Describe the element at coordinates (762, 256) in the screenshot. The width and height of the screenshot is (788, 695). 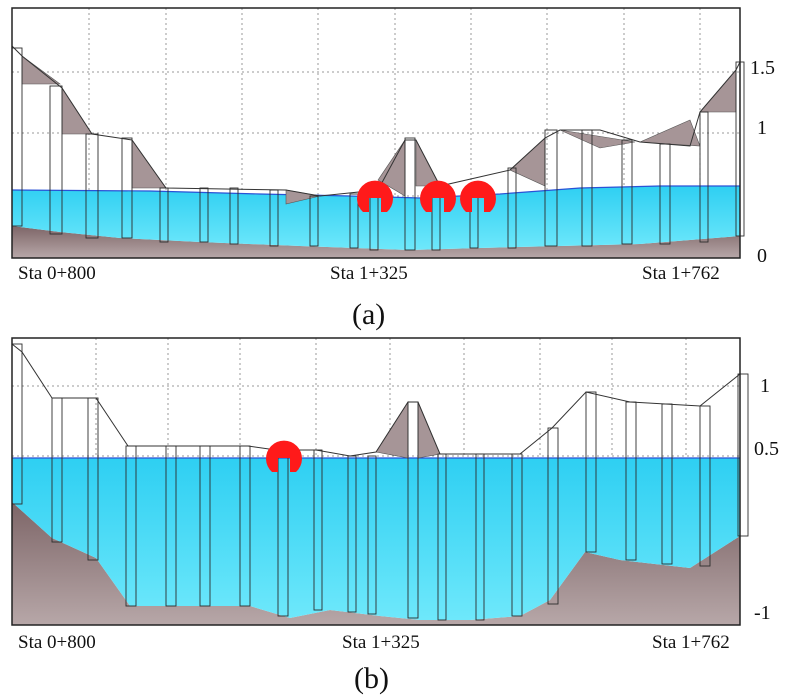
I see `panel-a-ytick-3: 0` at that location.